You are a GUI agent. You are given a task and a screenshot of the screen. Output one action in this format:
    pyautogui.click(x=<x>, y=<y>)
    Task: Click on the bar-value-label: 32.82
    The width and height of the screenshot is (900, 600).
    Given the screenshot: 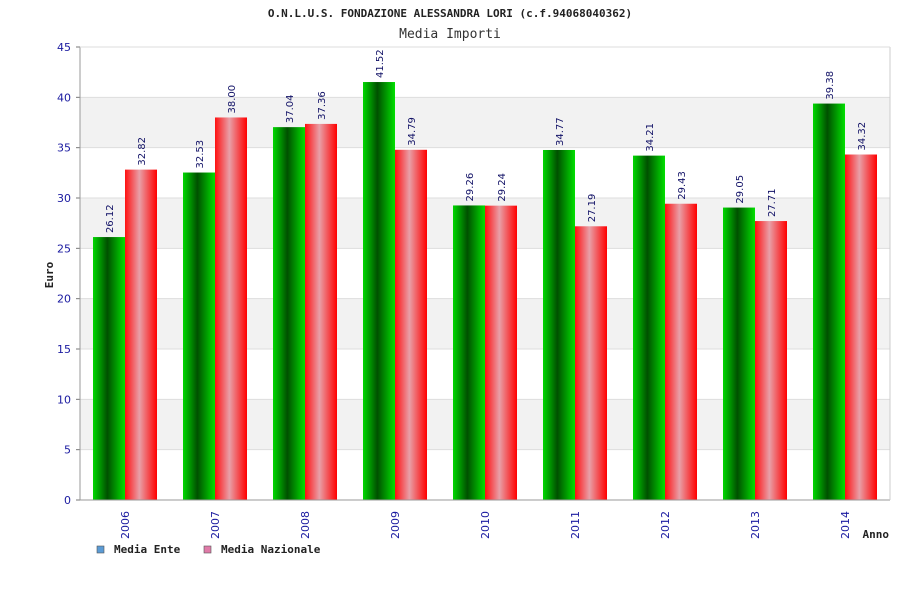 What is the action you would take?
    pyautogui.click(x=142, y=151)
    